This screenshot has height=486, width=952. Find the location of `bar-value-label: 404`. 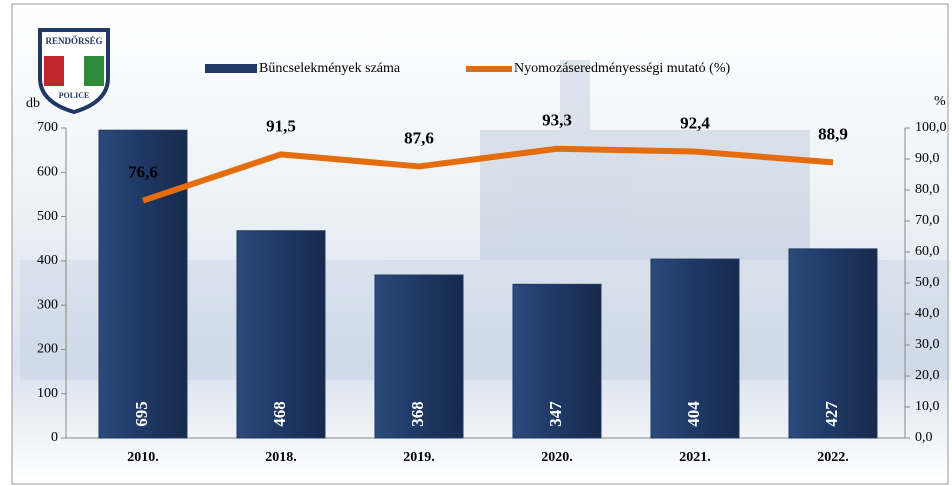

bar-value-label: 404 is located at coordinates (693, 414).